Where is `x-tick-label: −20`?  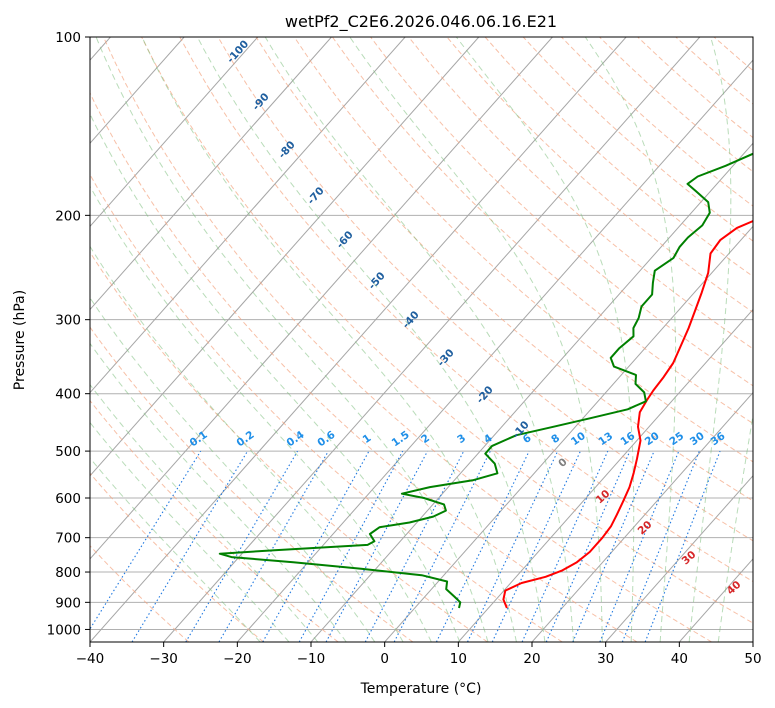 x-tick-label: −20 is located at coordinates (237, 659).